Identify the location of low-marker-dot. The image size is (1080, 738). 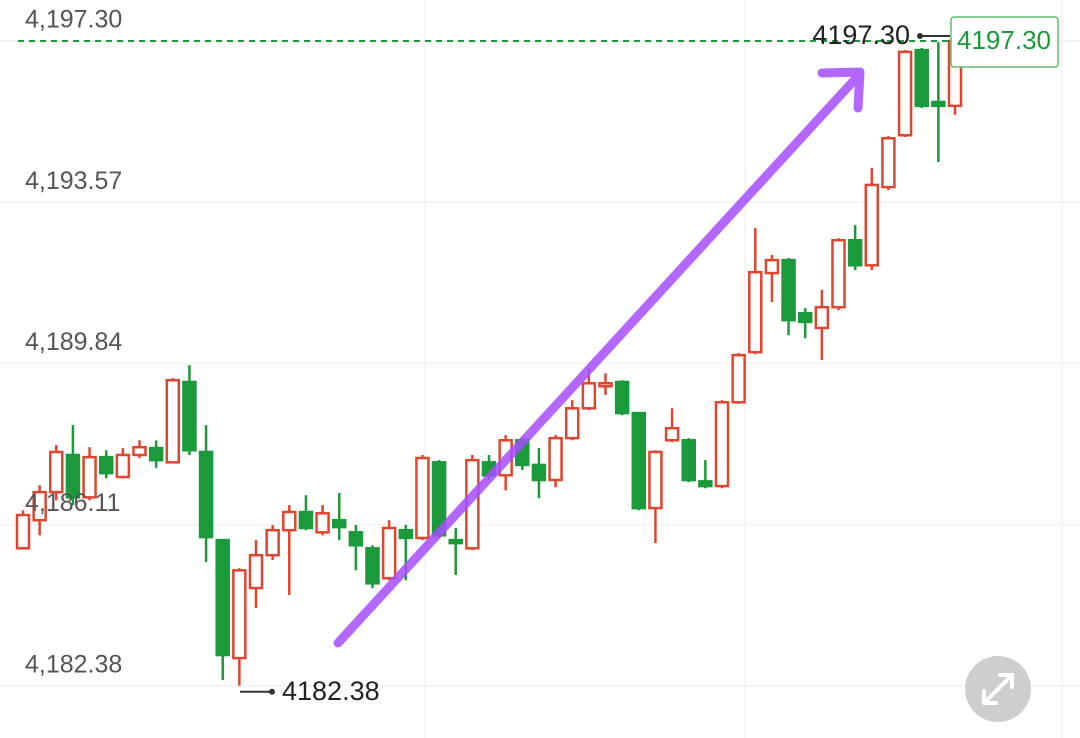
(272, 691).